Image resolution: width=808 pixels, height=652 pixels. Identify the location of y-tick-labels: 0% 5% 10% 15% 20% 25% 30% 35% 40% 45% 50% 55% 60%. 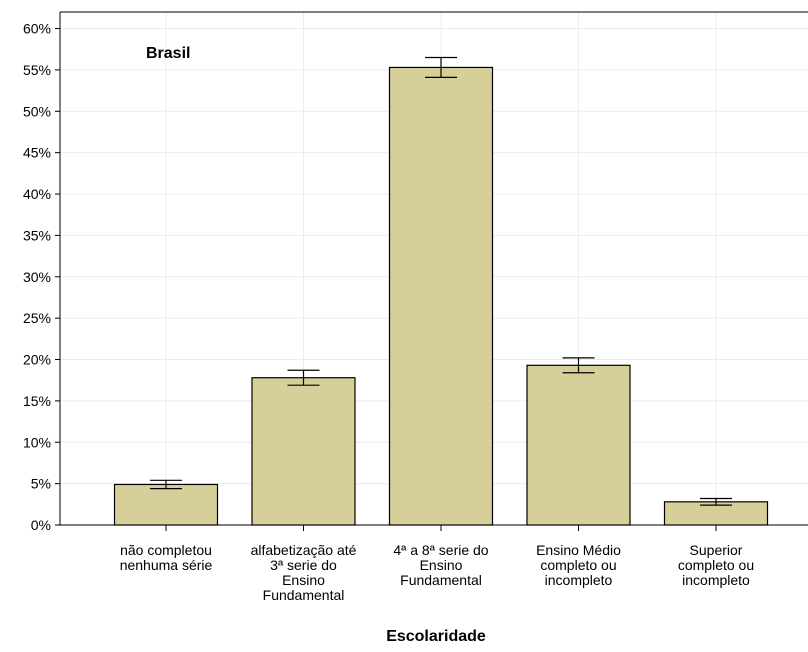
(41, 277).